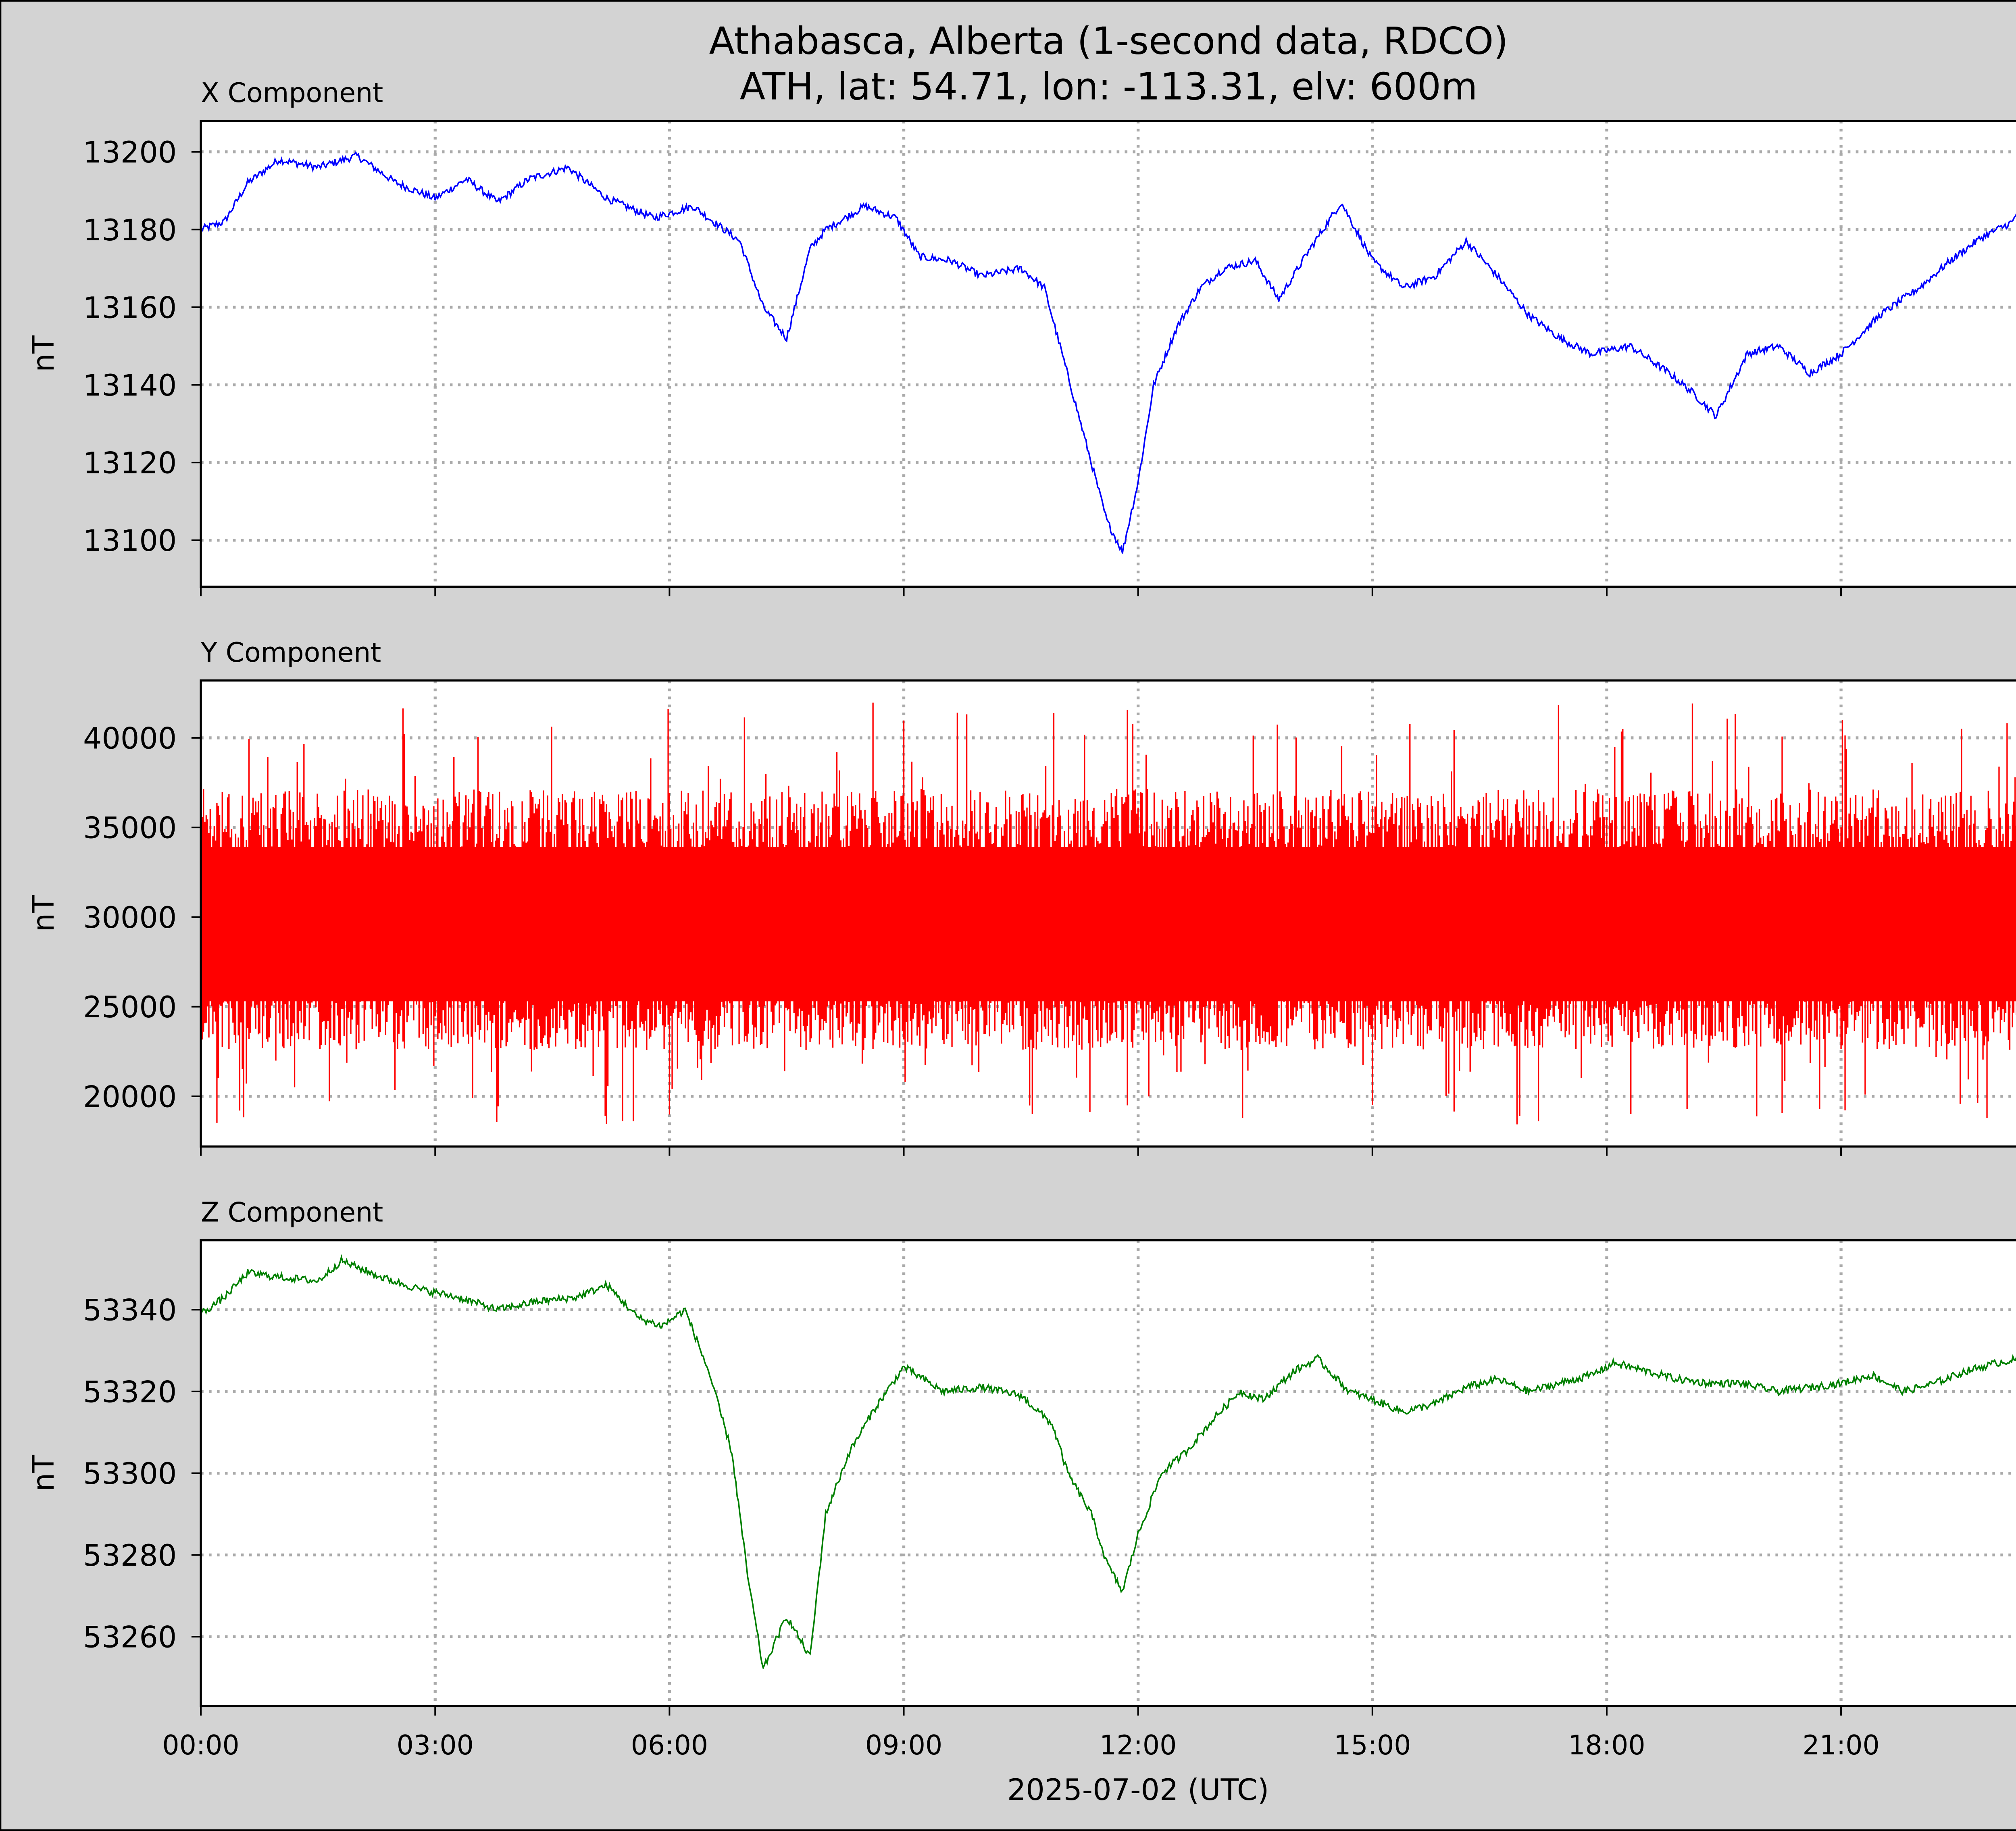 The width and height of the screenshot is (2016, 1831). What do you see at coordinates (1108, 41) in the screenshot?
I see `figure-title: Athabasca, Alberta (1-second data, RDCO)` at bounding box center [1108, 41].